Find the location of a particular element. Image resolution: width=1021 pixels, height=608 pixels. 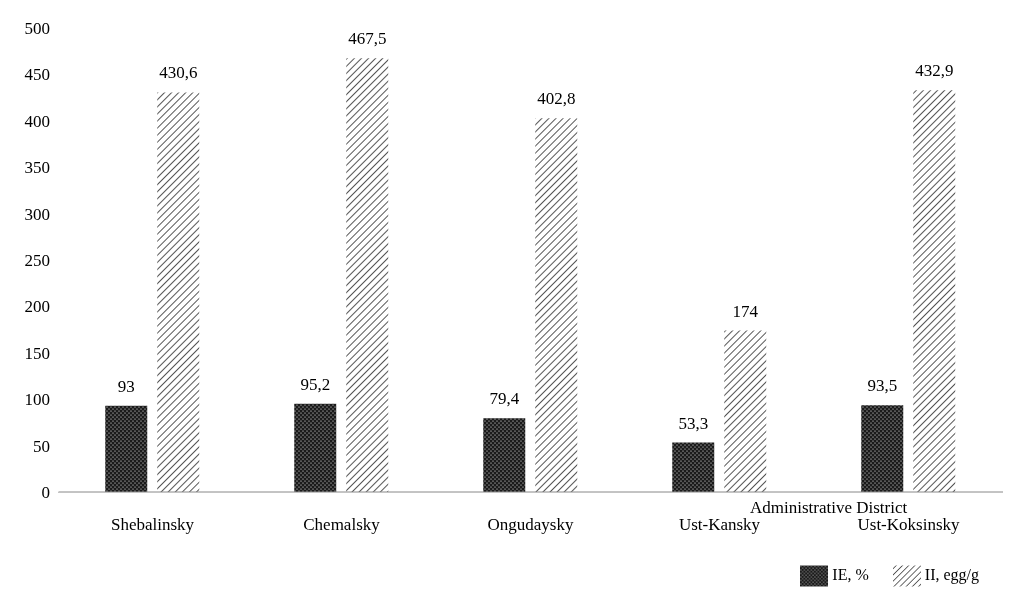

legend-label: II, egg/g is located at coordinates (951, 574).